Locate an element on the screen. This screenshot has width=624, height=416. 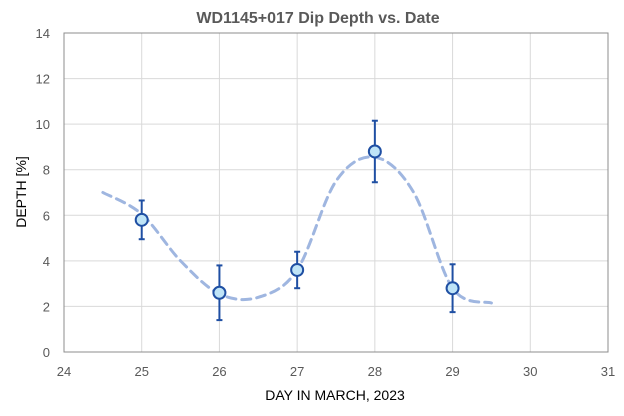
y-tick-label: 12 is located at coordinates (43, 79).